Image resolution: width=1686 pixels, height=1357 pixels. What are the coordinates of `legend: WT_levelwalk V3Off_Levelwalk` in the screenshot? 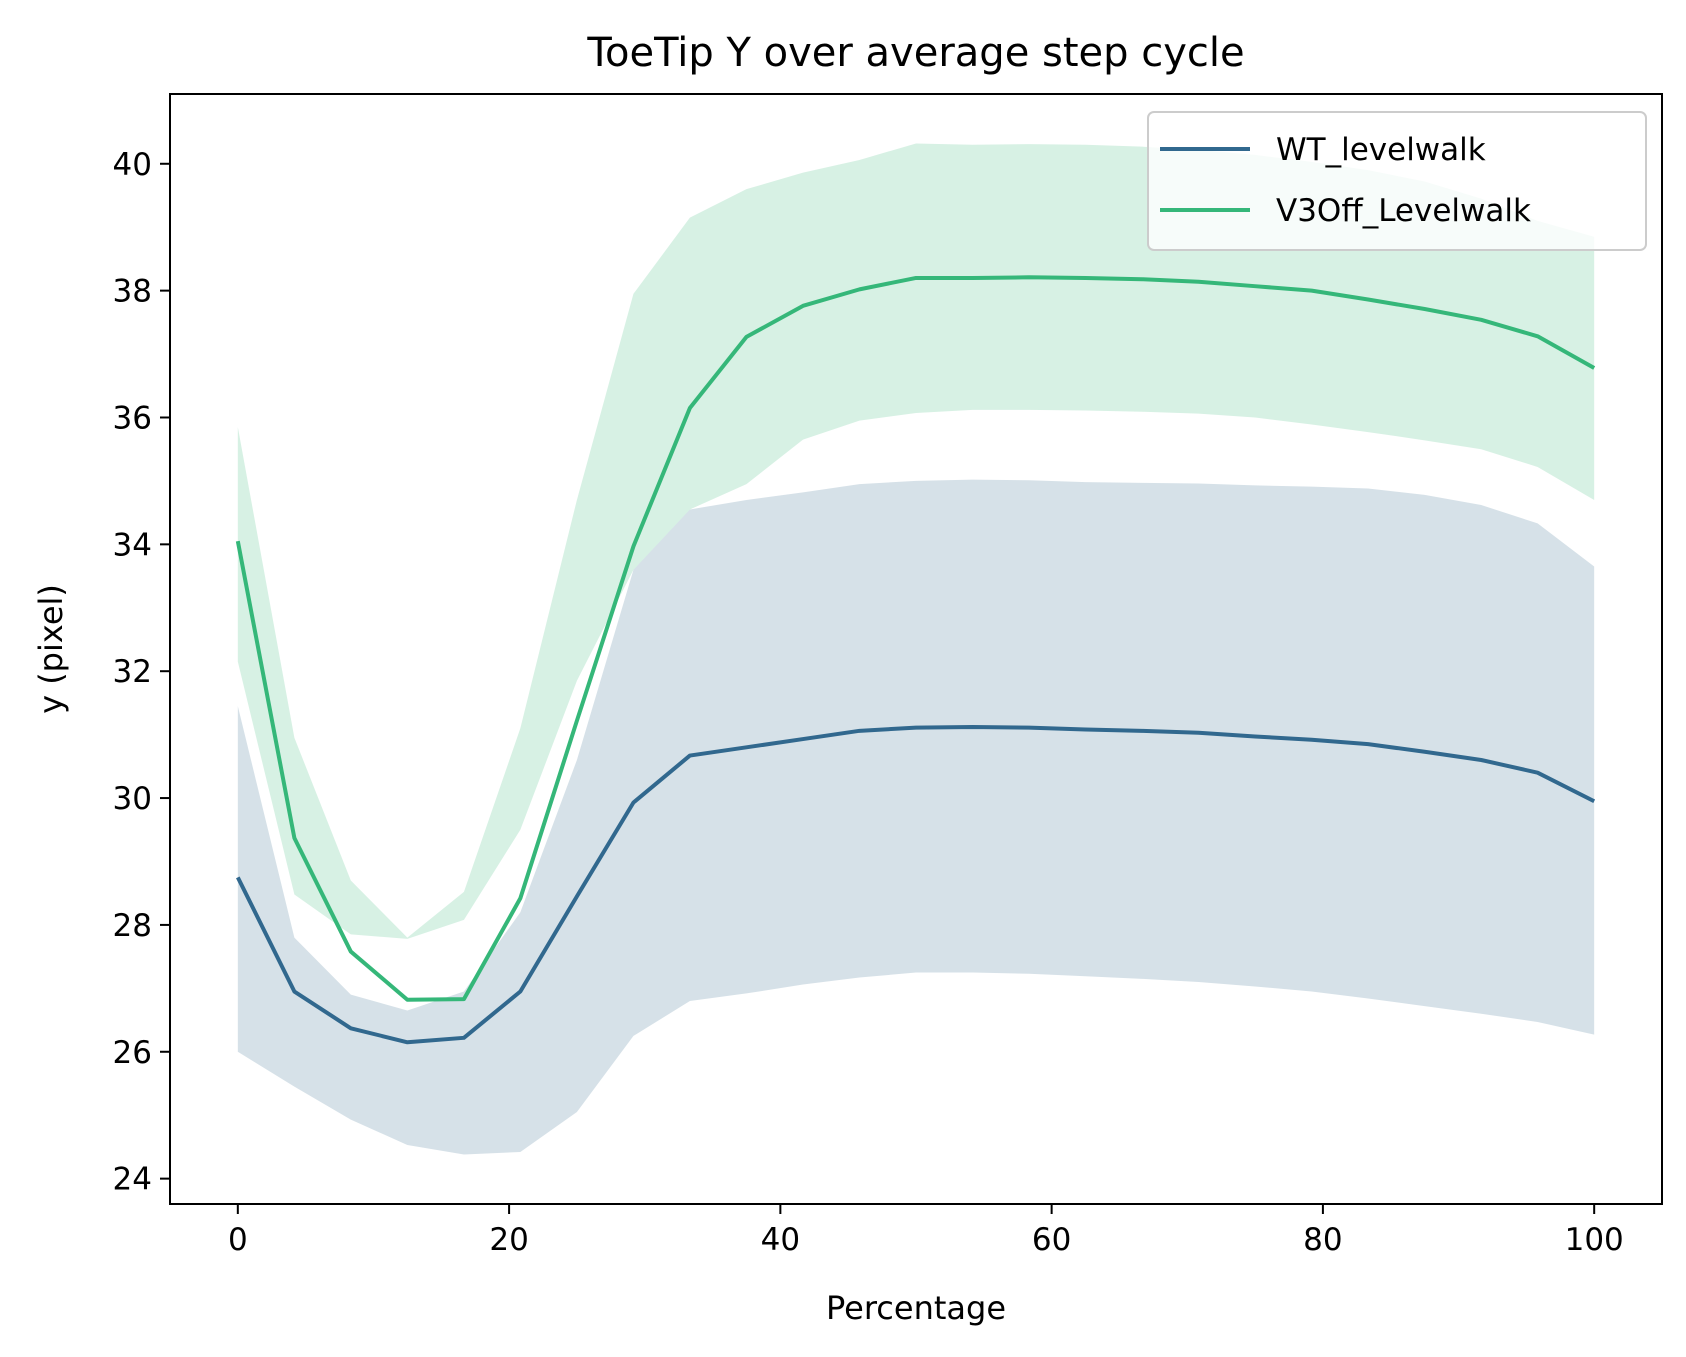 It's located at (1397, 181).